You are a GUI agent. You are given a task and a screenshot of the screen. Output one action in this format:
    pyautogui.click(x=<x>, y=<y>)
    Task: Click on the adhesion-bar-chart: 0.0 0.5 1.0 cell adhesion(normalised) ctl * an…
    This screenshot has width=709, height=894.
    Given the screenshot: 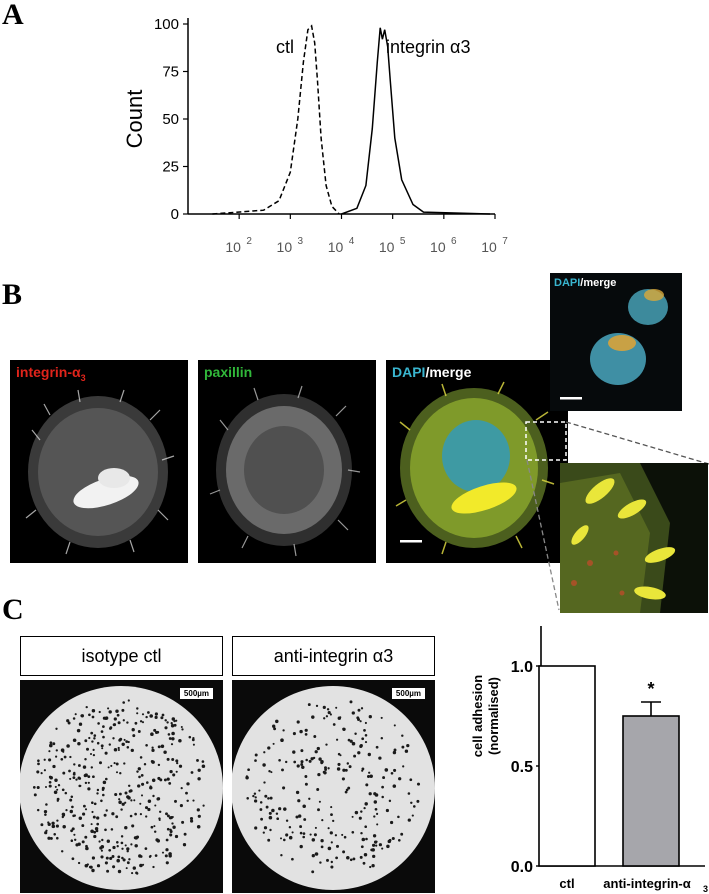 What is the action you would take?
    pyautogui.click(x=589, y=760)
    